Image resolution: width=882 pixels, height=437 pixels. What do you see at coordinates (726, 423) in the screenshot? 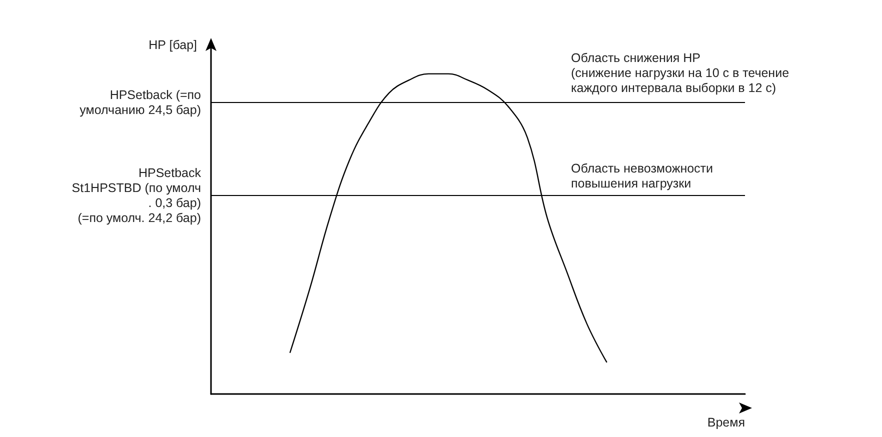
I see `x-axis-title: Время` at bounding box center [726, 423].